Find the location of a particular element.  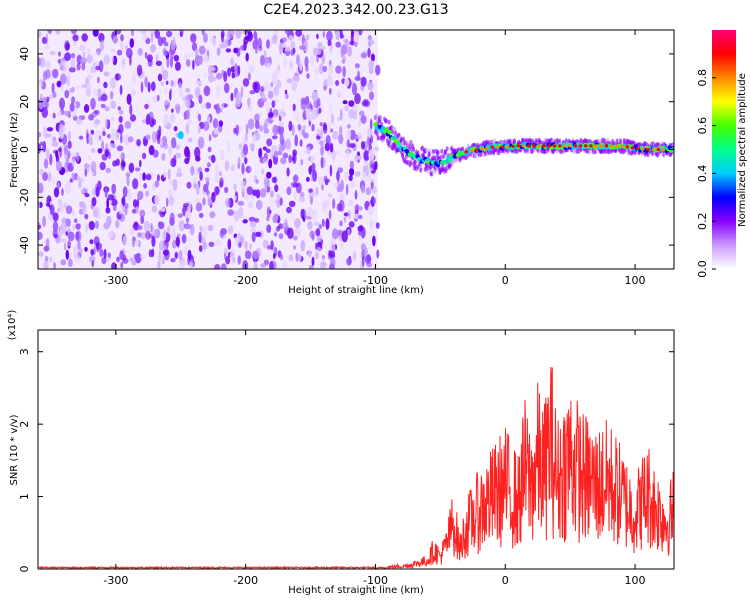

x-tick-label: -100 is located at coordinates (375, 280).